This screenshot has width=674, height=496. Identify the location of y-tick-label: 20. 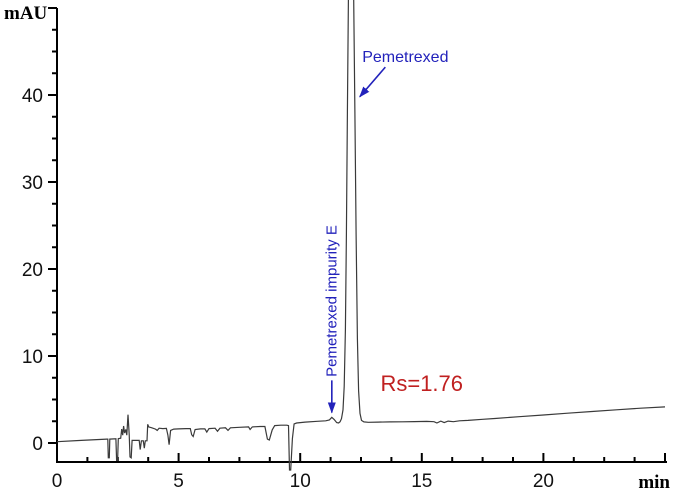
(32, 270).